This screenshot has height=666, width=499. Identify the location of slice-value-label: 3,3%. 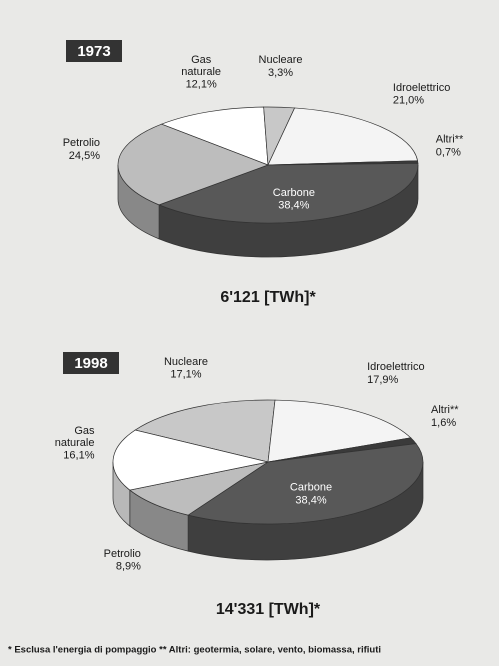
(280, 73).